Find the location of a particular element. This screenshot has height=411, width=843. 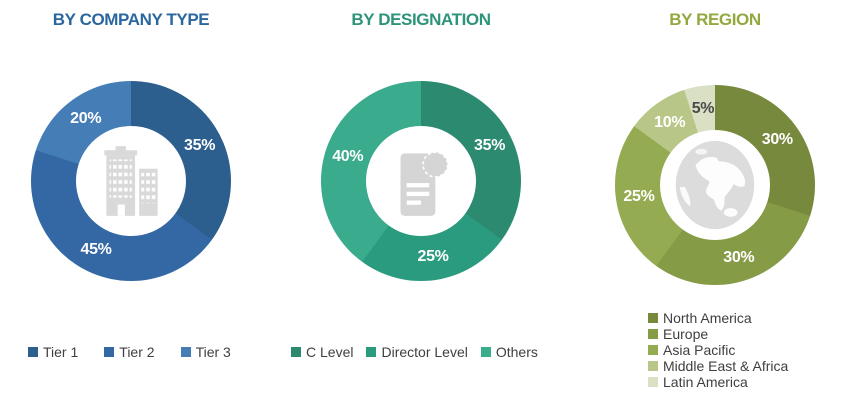

legend-item: Tier 1 is located at coordinates (53, 352).